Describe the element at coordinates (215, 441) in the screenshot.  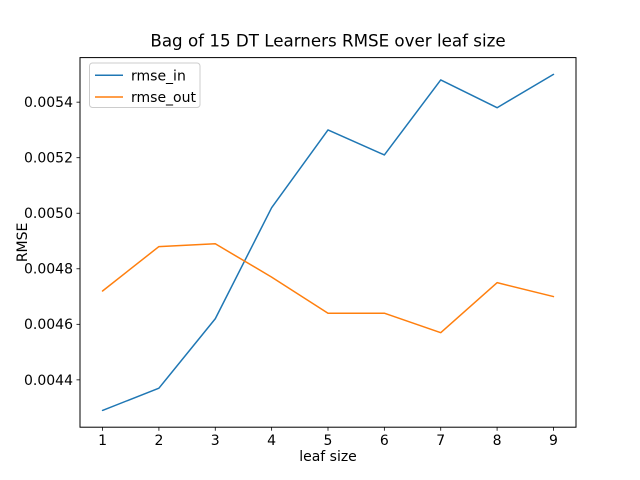
I see `x-tick-label: 3` at that location.